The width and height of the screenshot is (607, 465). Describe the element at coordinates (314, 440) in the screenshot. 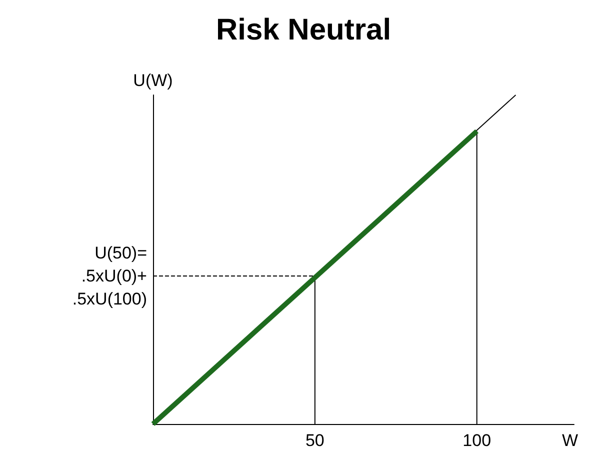

I see `x-tick-label: 50` at that location.